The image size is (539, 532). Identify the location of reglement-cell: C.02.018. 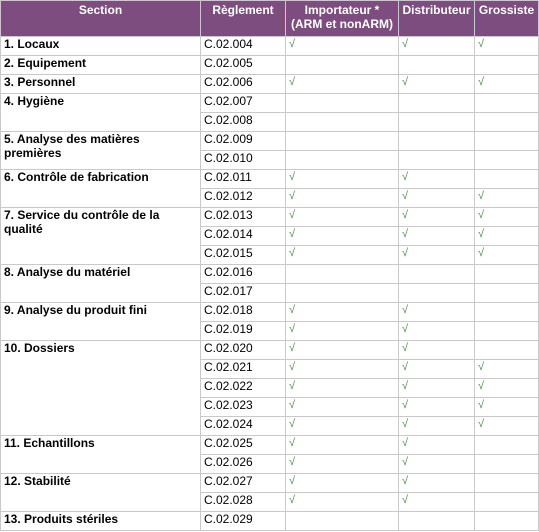
(243, 312).